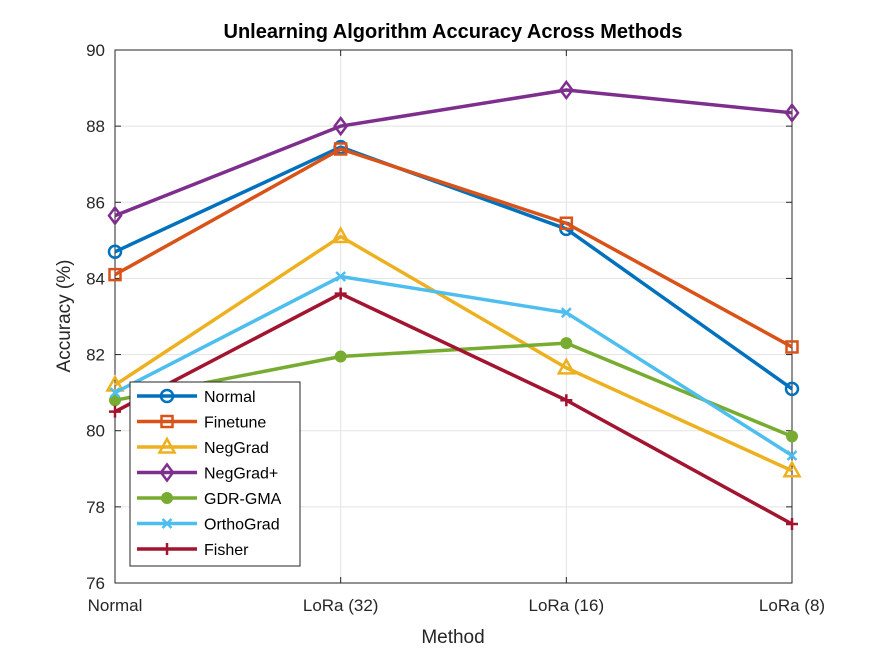 This screenshot has height=656, width=875. What do you see at coordinates (203, 446) in the screenshot?
I see `legend-item: NegGrad` at bounding box center [203, 446].